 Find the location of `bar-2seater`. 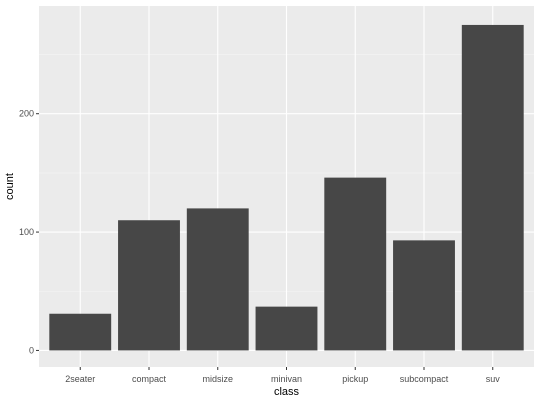

bar-2seater is located at coordinates (80, 332).